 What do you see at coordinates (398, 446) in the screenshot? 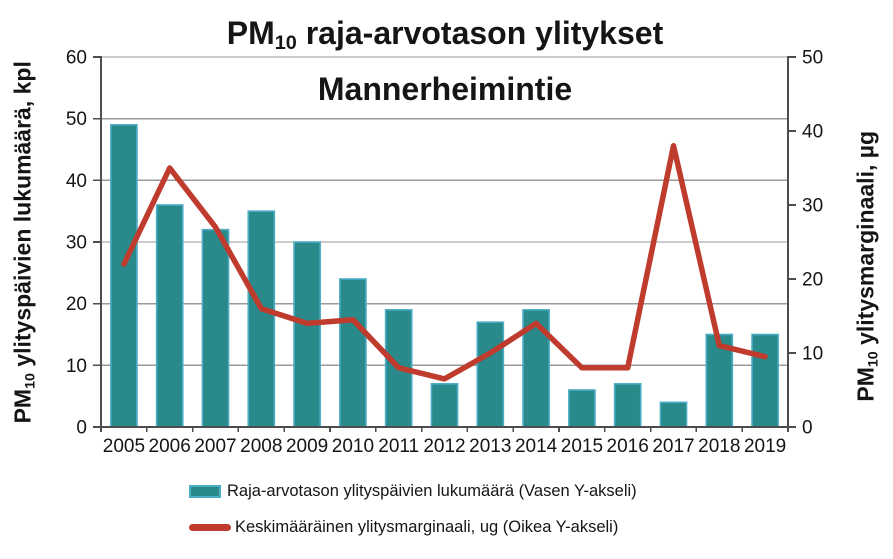
I see `x-label-2011: 2011` at bounding box center [398, 446].